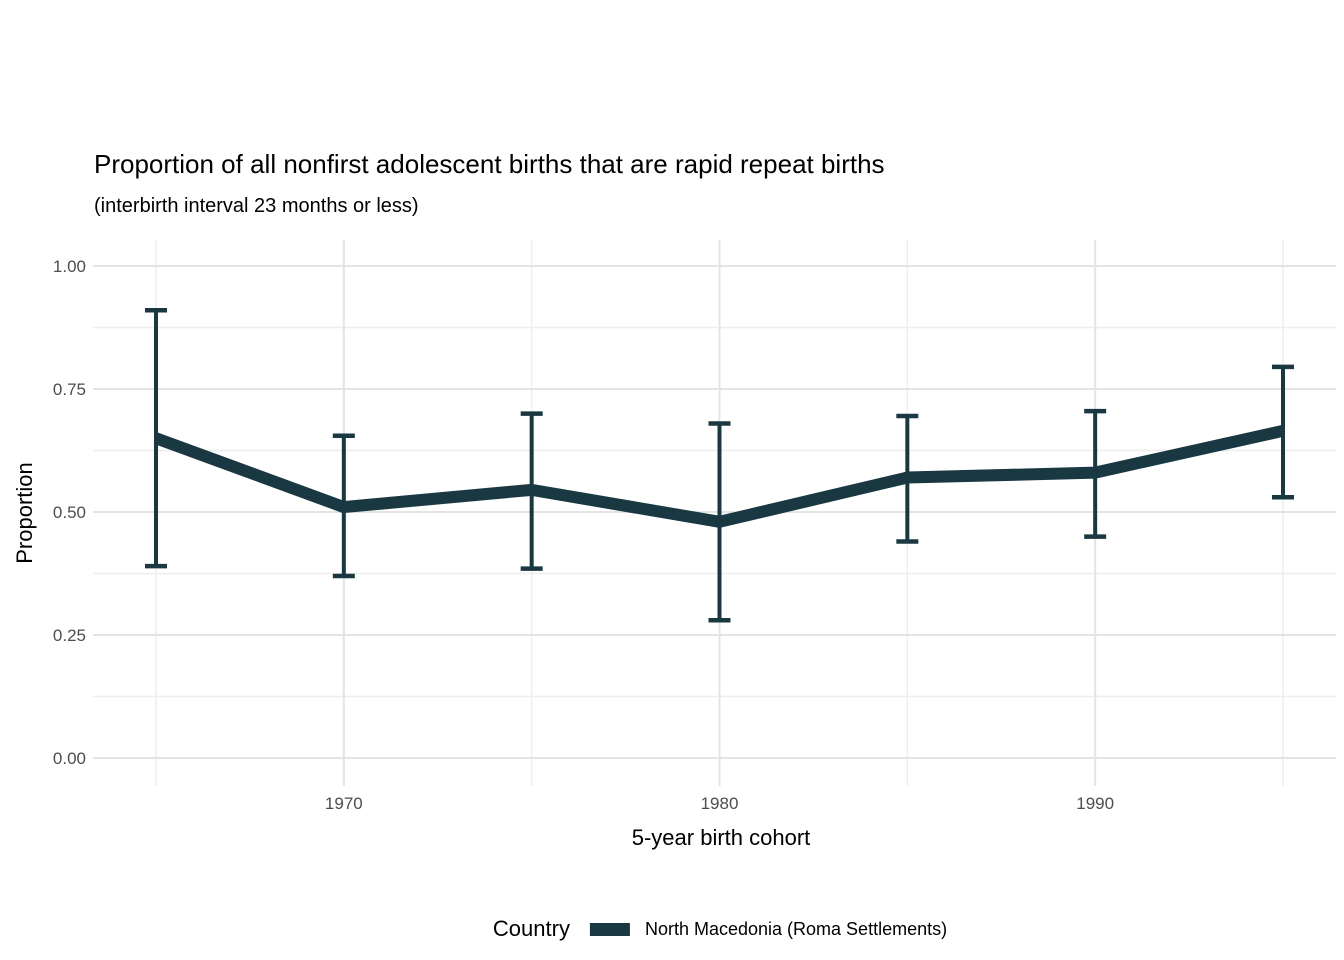 Image resolution: width=1344 pixels, height=960 pixels. Describe the element at coordinates (719, 803) in the screenshot. I see `x-tick-label: 1980` at that location.